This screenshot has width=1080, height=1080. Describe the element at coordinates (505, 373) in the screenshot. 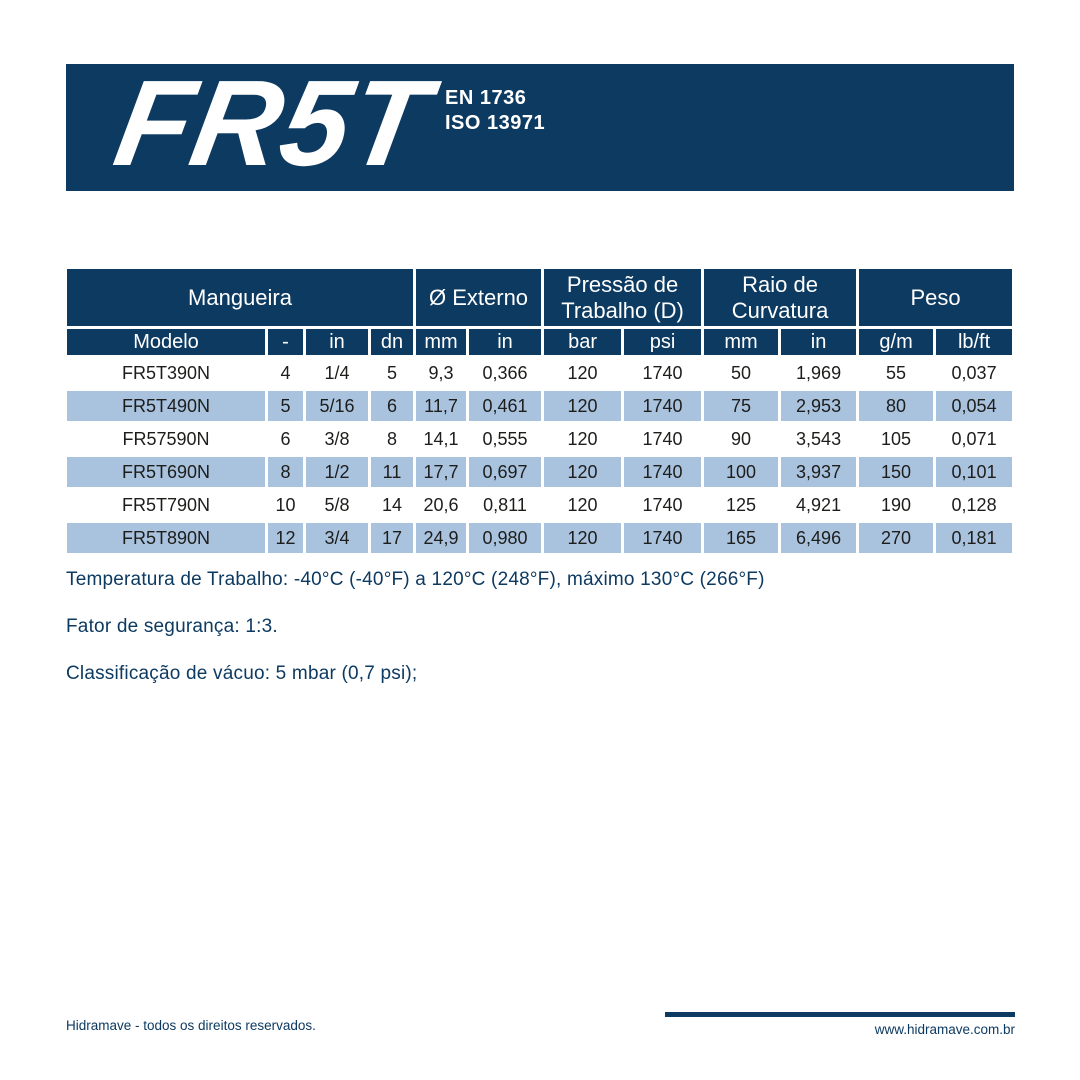

I see `data-cell: 0,366` at that location.